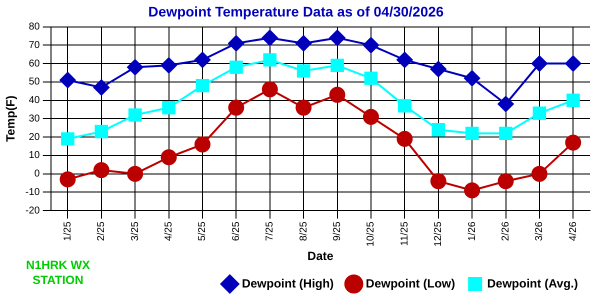 This screenshot has width=600, height=300. Describe the element at coordinates (32, 192) in the screenshot. I see `y-tick-label: -10` at that location.